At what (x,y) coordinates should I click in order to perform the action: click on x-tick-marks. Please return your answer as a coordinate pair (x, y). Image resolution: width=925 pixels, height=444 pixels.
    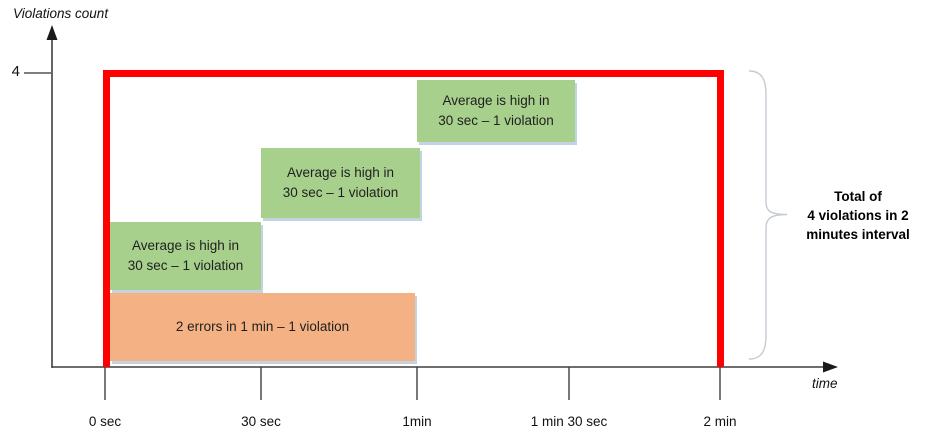
    Looking at the image, I should click on (412, 383).